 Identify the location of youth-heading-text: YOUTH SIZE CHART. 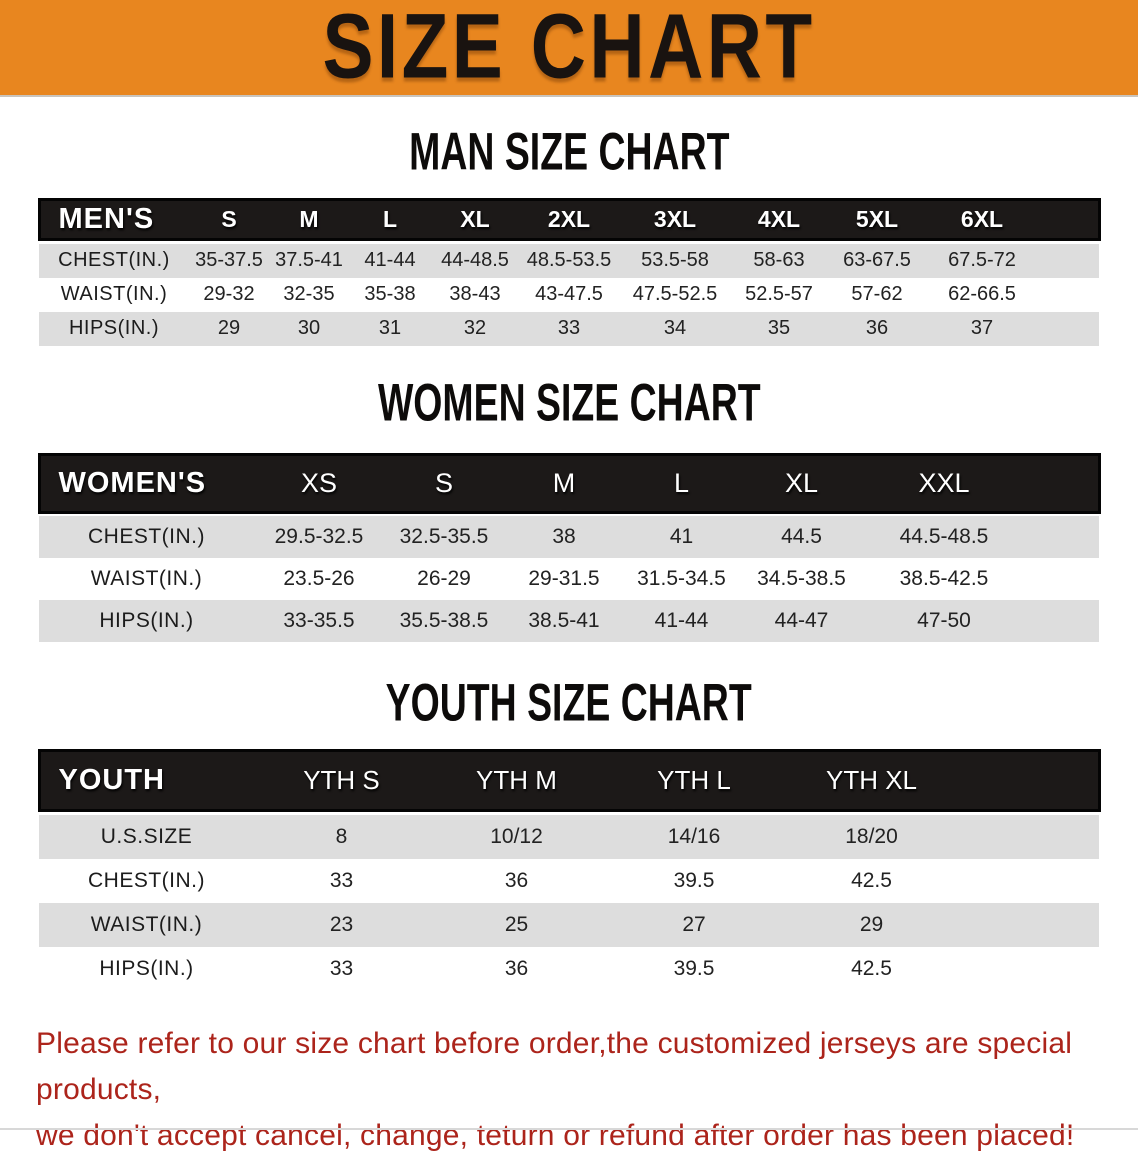
(569, 703).